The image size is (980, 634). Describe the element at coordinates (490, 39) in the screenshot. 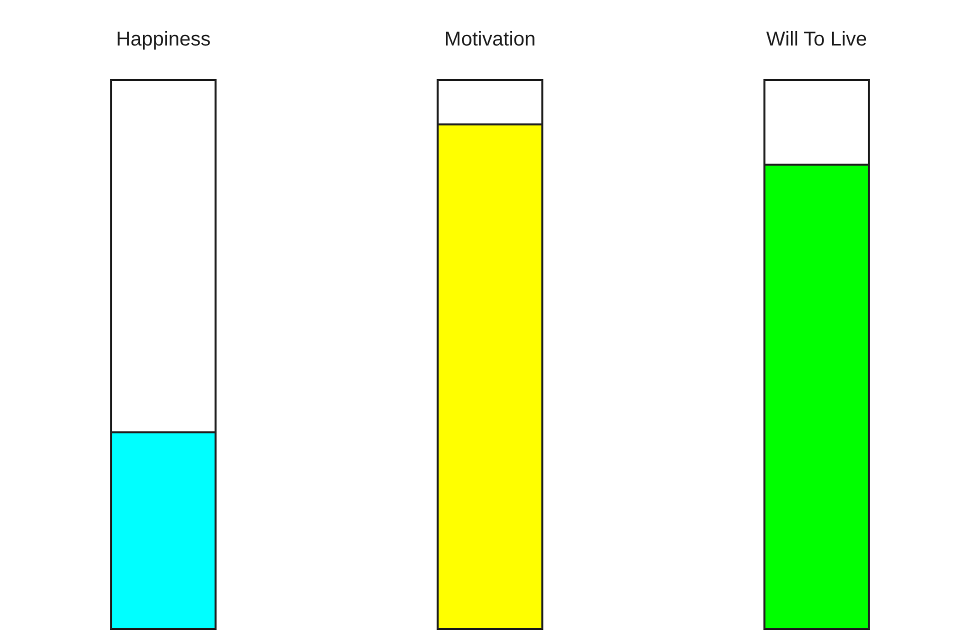

I see `x-tick-label: Motivation` at that location.